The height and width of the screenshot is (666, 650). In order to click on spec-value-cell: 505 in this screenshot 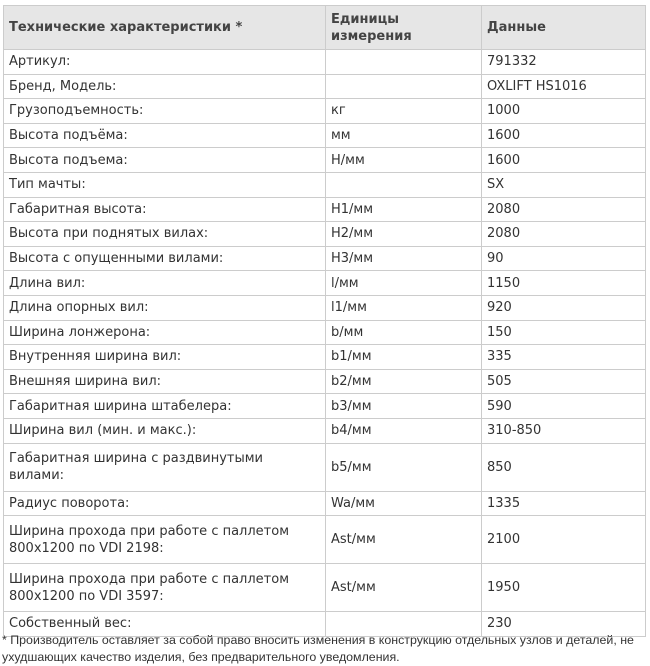, I will do `click(563, 381)`.